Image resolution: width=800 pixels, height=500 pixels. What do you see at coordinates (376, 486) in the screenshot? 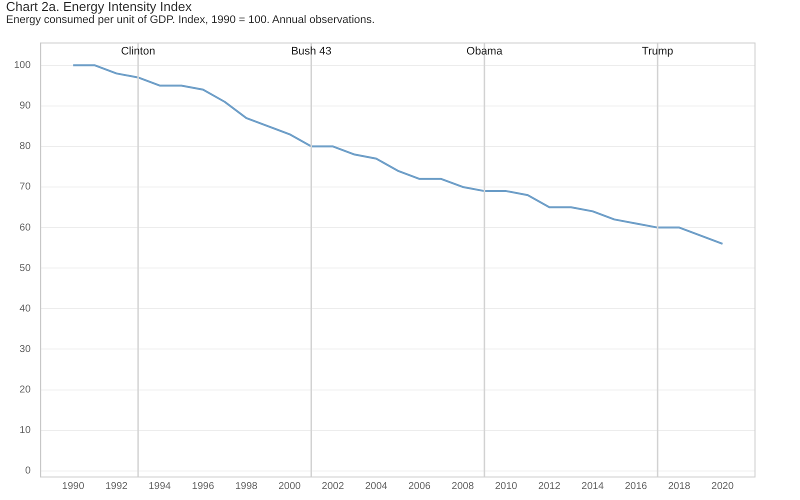
I see `x-tick-label: 2004` at bounding box center [376, 486].